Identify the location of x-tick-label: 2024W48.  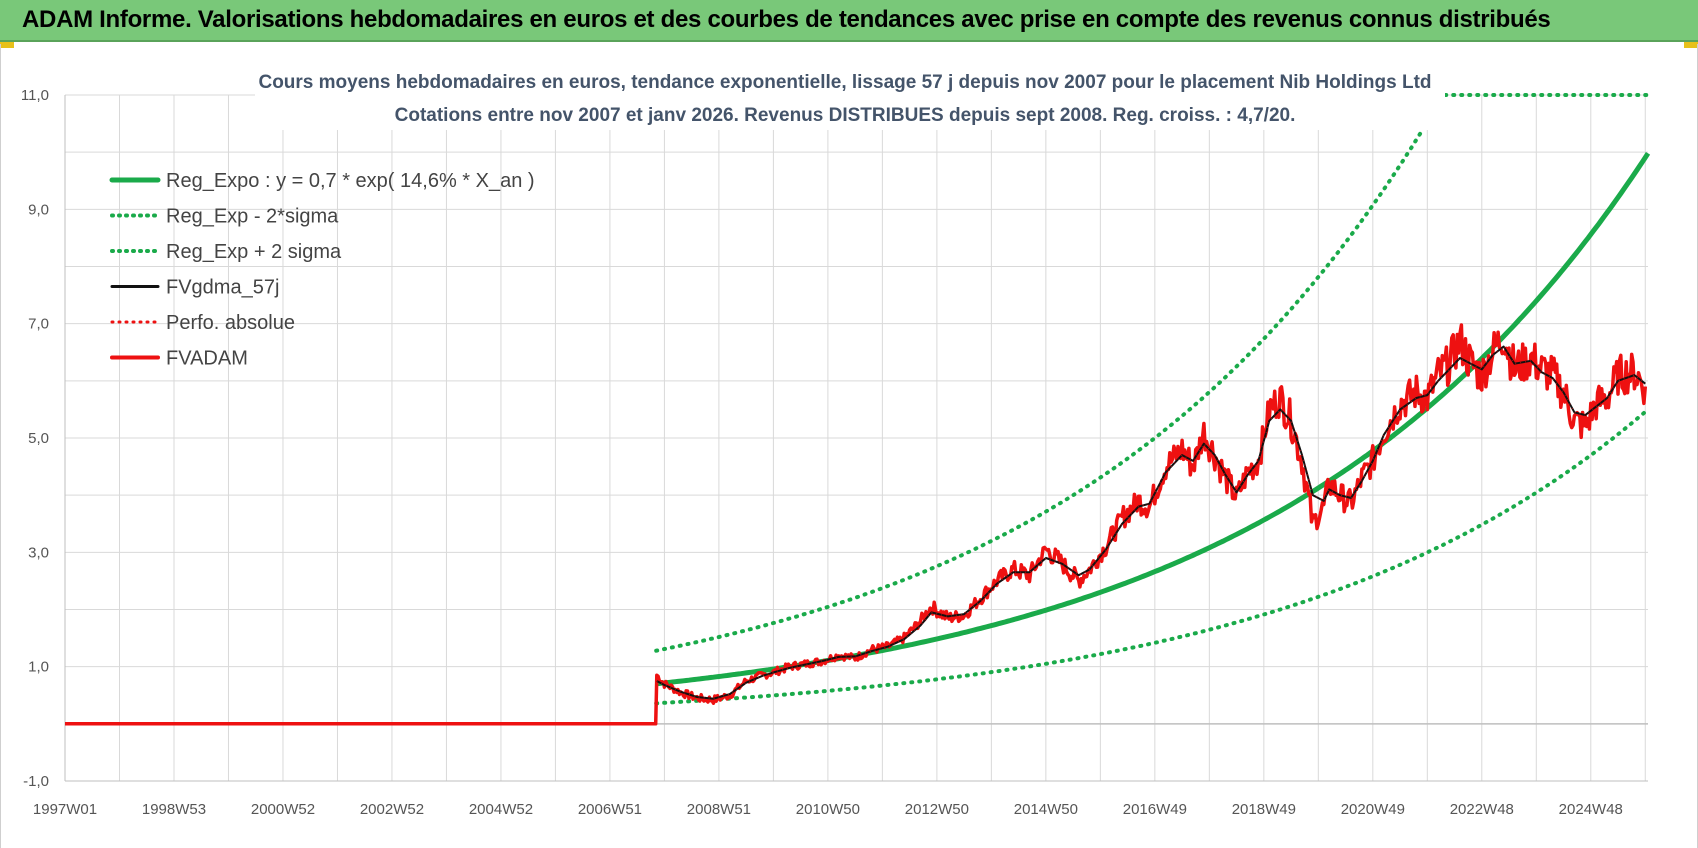
(1591, 809).